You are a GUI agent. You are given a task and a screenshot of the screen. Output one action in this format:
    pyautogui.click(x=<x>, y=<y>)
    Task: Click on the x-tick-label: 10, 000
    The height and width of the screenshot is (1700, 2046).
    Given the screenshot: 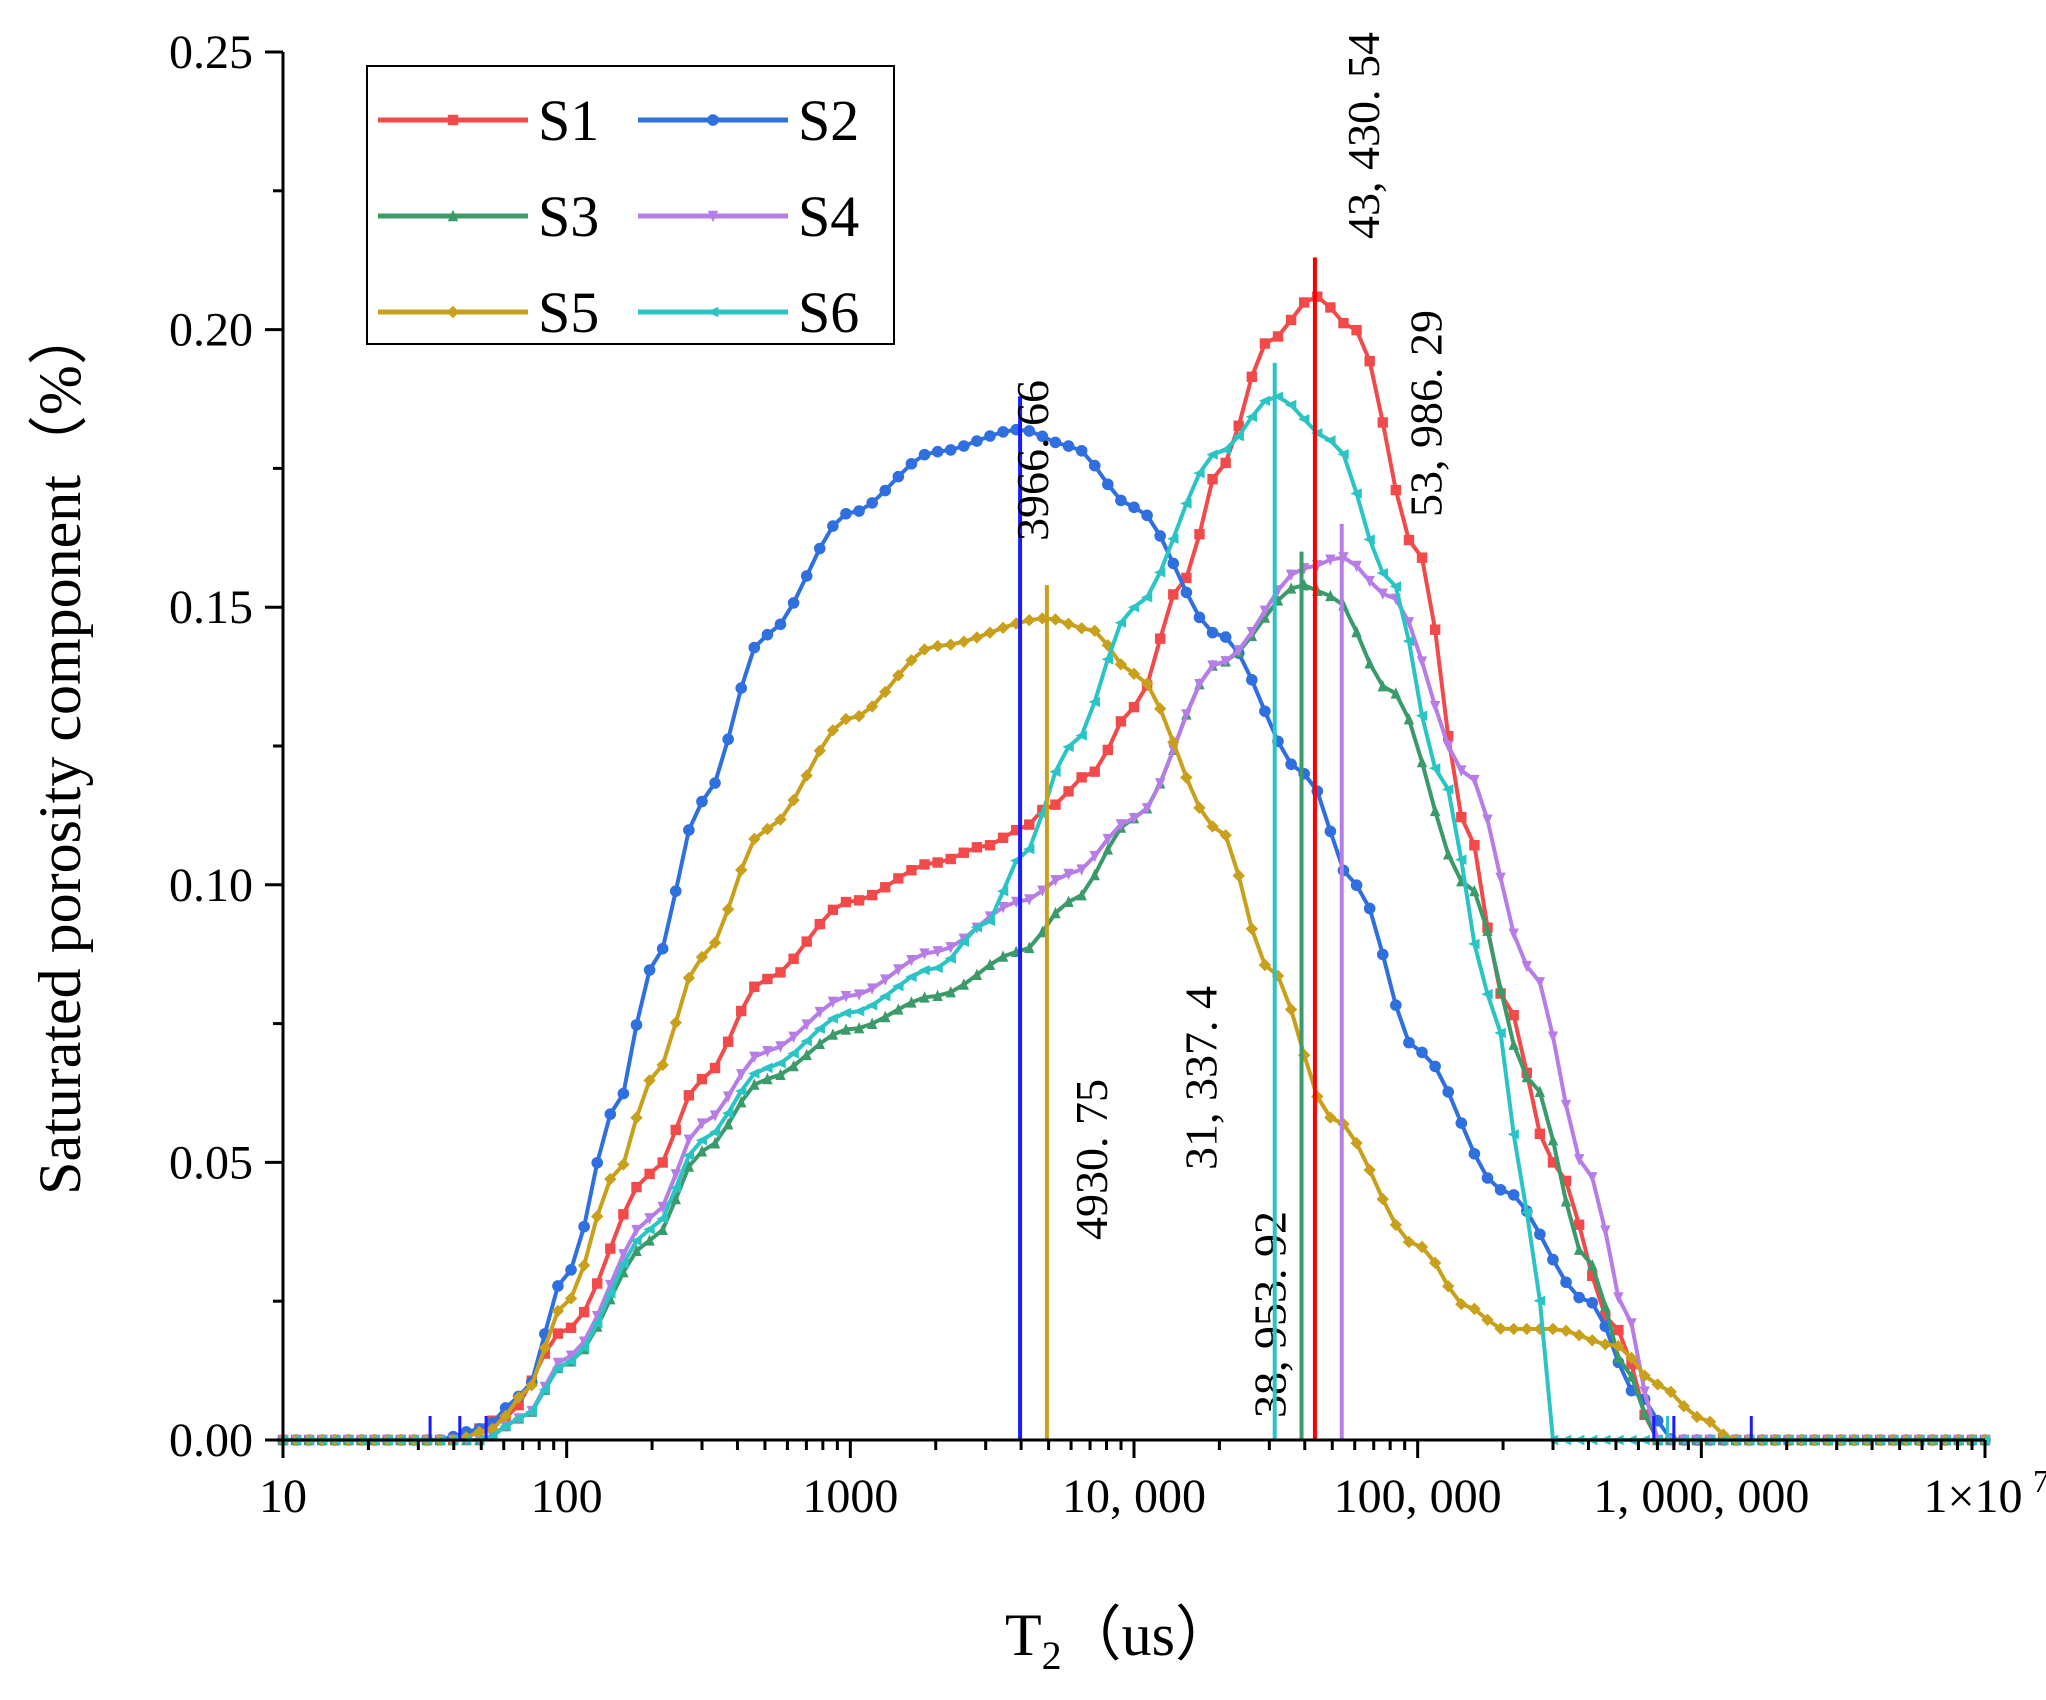 What is the action you would take?
    pyautogui.click(x=1134, y=1496)
    